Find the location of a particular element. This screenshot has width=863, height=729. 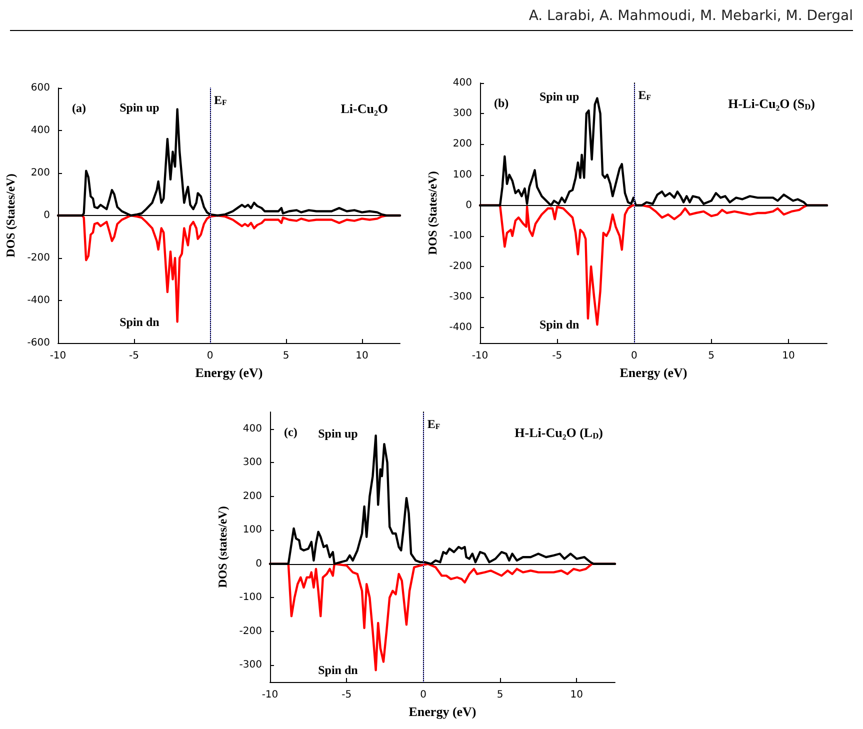

y-tick-label: 600 is located at coordinates (40, 88).